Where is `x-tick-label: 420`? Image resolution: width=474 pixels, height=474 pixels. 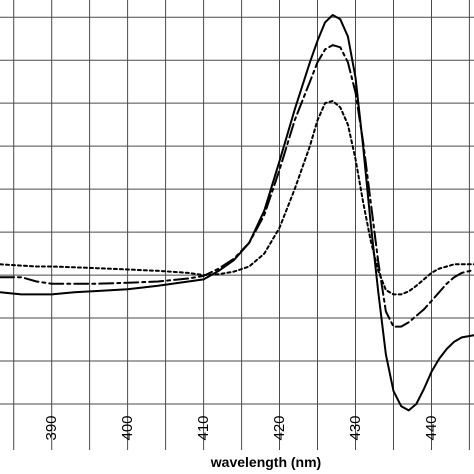
x-tick-label: 420 is located at coordinates (279, 427).